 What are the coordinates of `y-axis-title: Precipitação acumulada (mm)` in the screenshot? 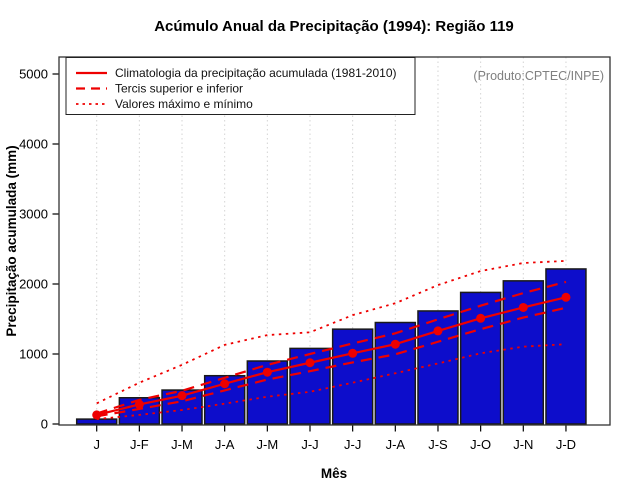 It's located at (11, 240).